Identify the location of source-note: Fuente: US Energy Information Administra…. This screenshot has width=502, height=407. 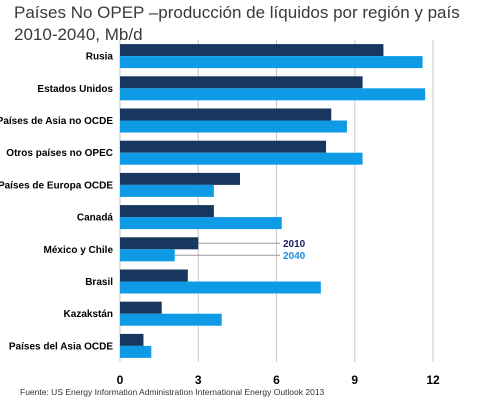
(172, 392).